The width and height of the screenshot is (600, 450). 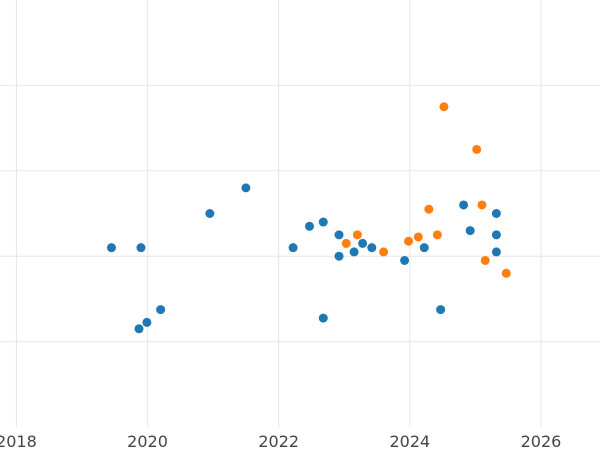 I want to click on x-tick-label: 2024, so click(x=409, y=441).